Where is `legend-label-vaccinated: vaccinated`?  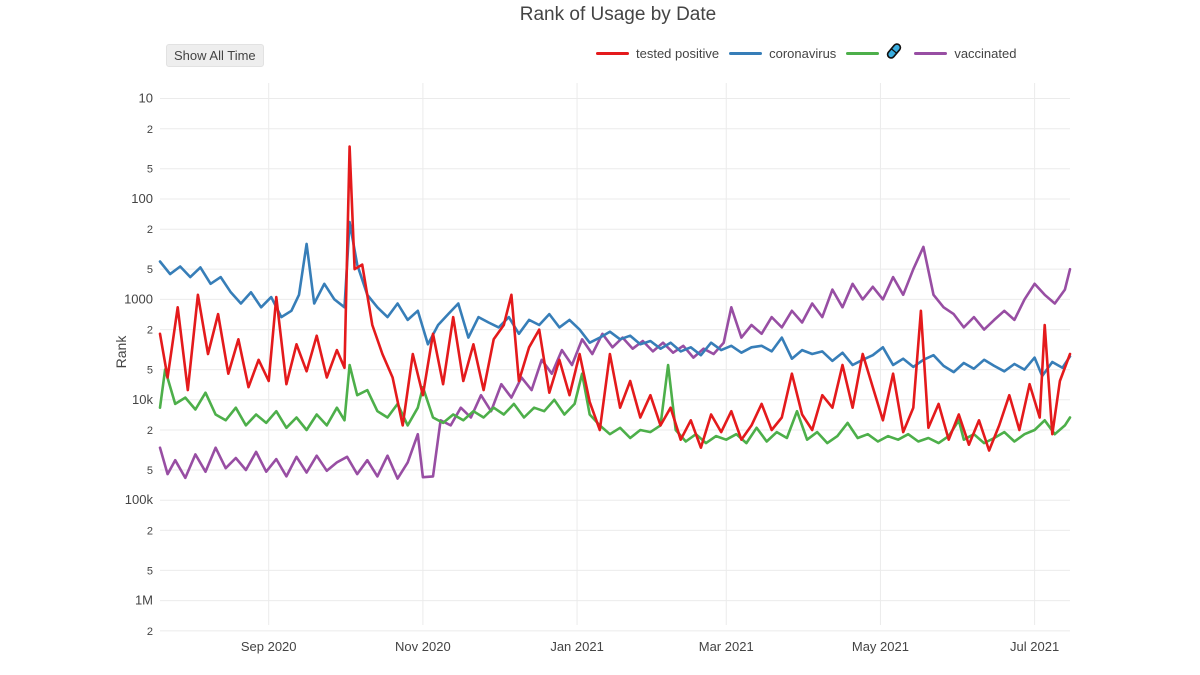 legend-label-vaccinated: vaccinated is located at coordinates (985, 53).